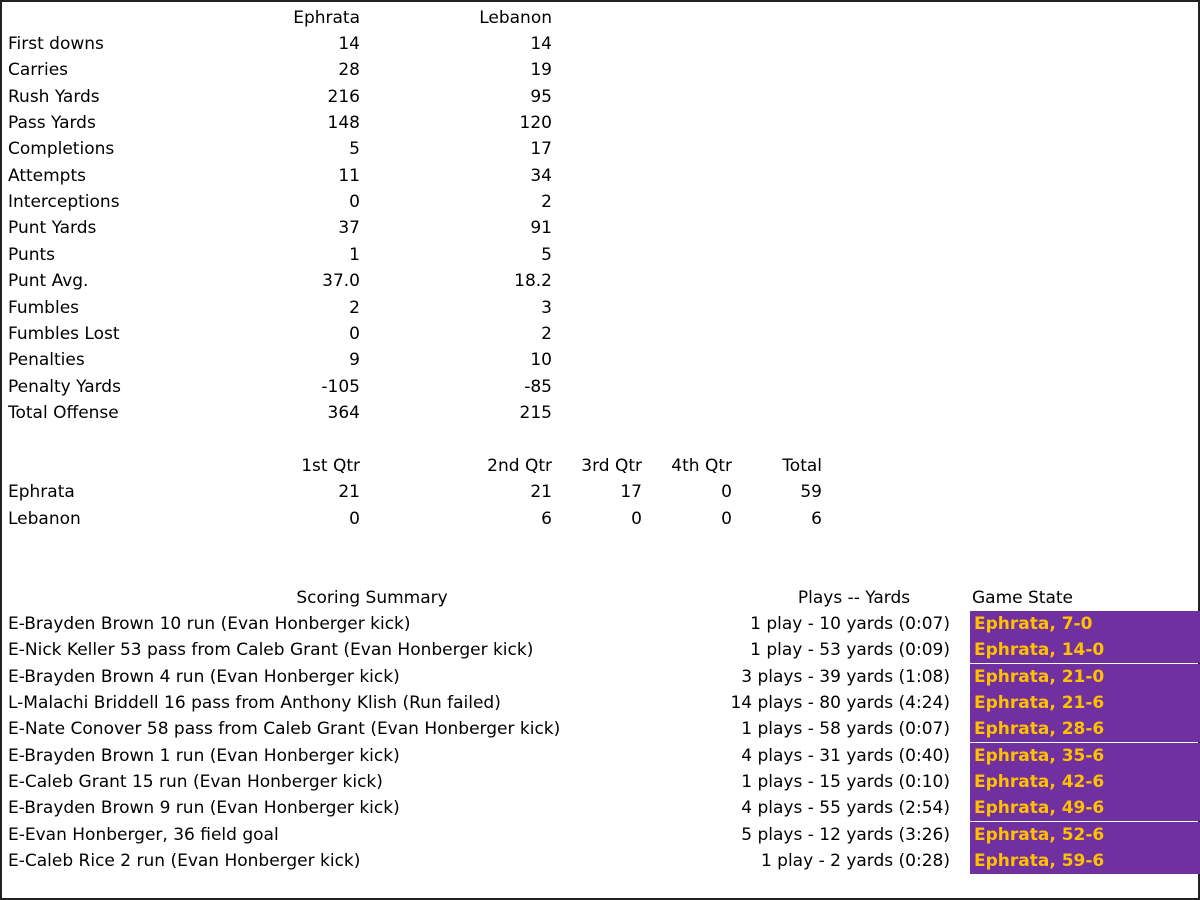  What do you see at coordinates (602, 281) in the screenshot?
I see `table-row: Punt Avg. 37.0 18.2` at bounding box center [602, 281].